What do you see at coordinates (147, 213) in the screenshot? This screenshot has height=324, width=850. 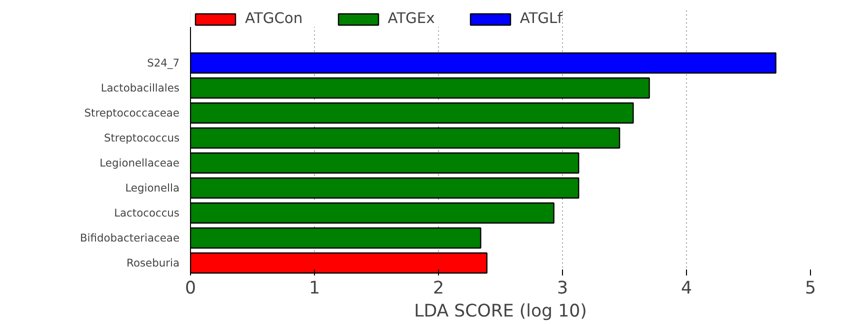 I see `y-tick-label: Lactococcus` at bounding box center [147, 213].